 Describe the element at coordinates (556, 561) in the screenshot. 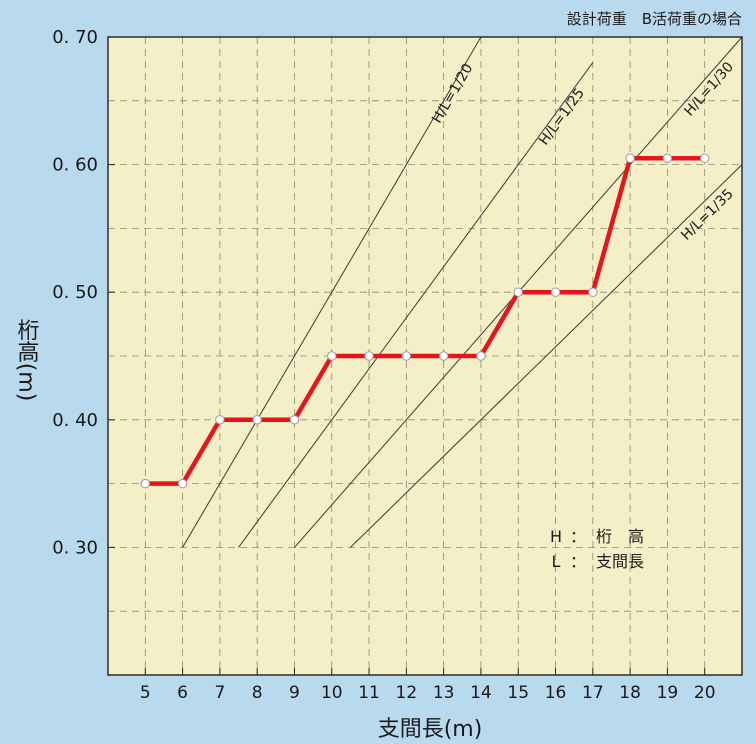

I see `legend-key-l: L` at that location.